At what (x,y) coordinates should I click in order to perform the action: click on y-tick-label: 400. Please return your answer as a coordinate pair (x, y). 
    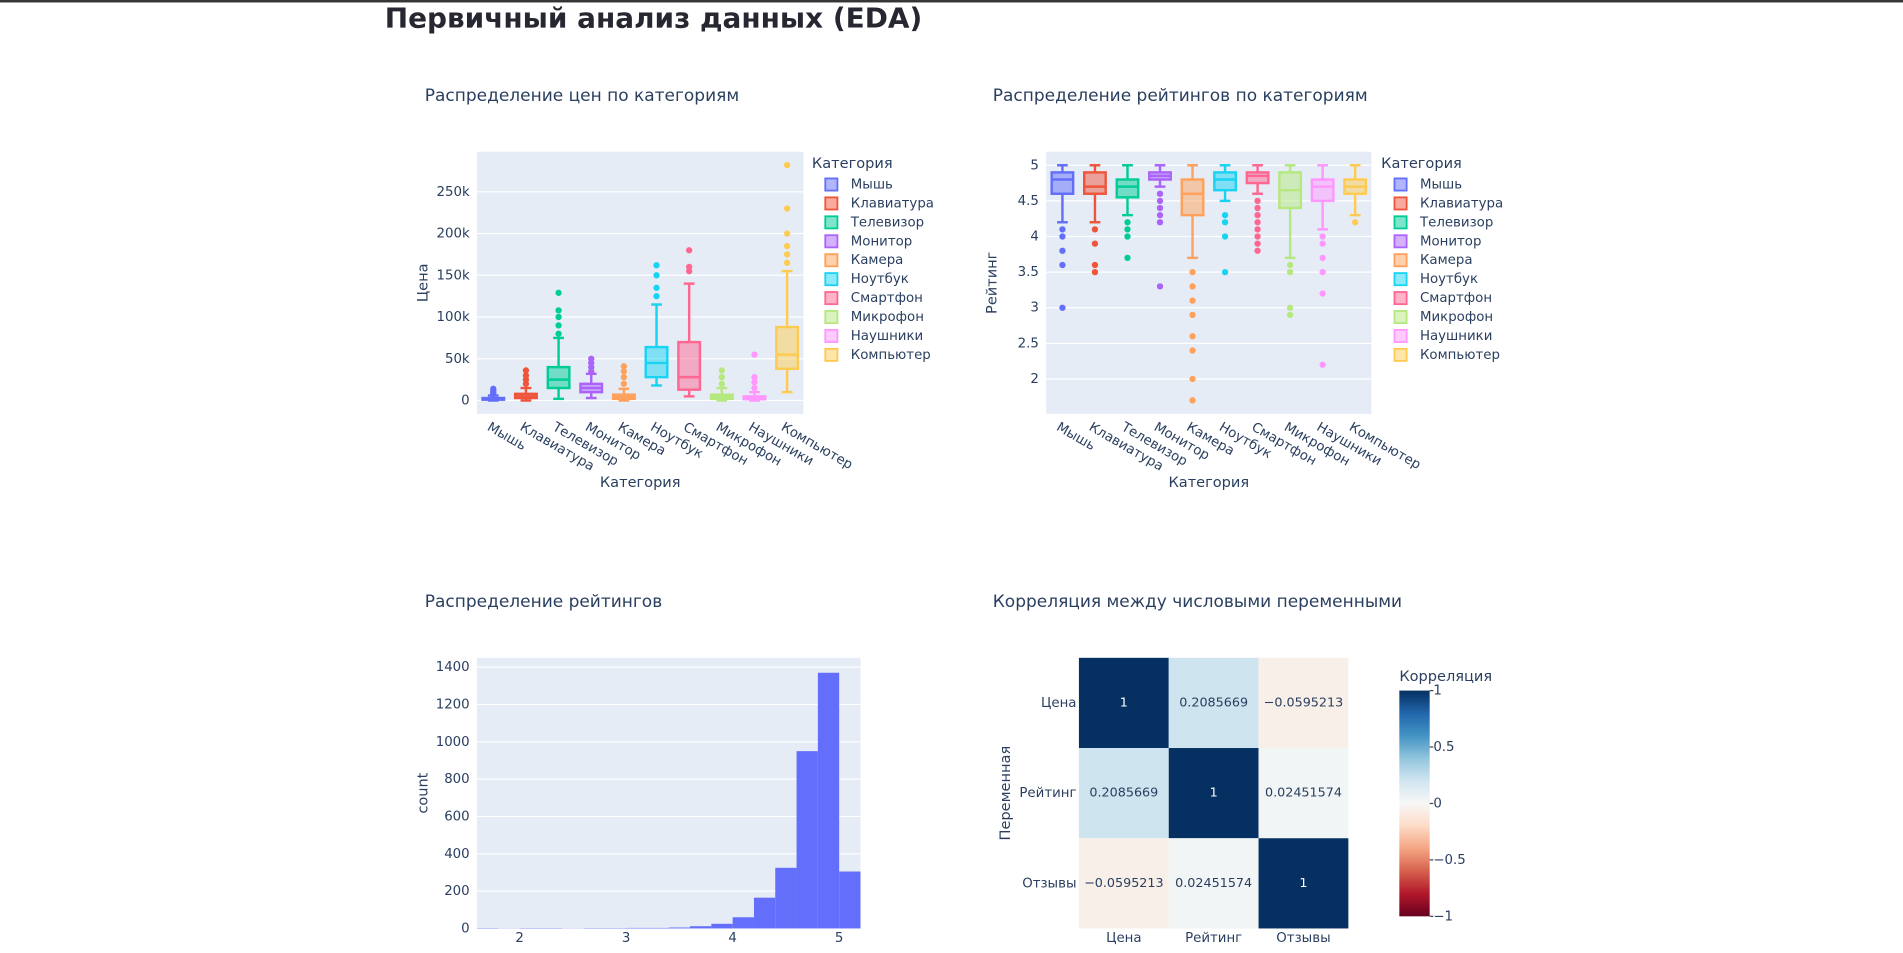
    Looking at the image, I should click on (456, 854).